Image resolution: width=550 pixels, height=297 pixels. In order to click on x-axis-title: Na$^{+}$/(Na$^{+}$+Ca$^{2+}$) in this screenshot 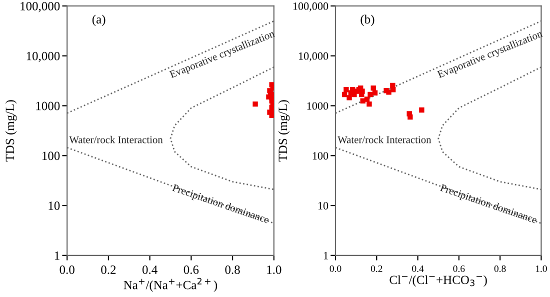, I will do `click(171, 285)`.